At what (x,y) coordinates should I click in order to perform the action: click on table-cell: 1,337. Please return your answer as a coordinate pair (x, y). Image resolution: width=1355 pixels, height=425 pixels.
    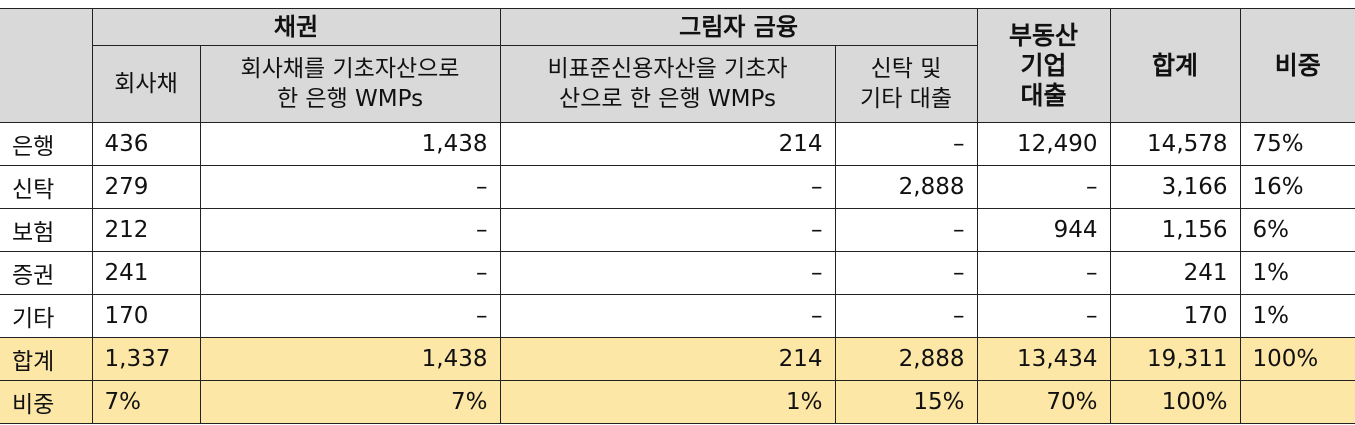
    Looking at the image, I should click on (146, 359).